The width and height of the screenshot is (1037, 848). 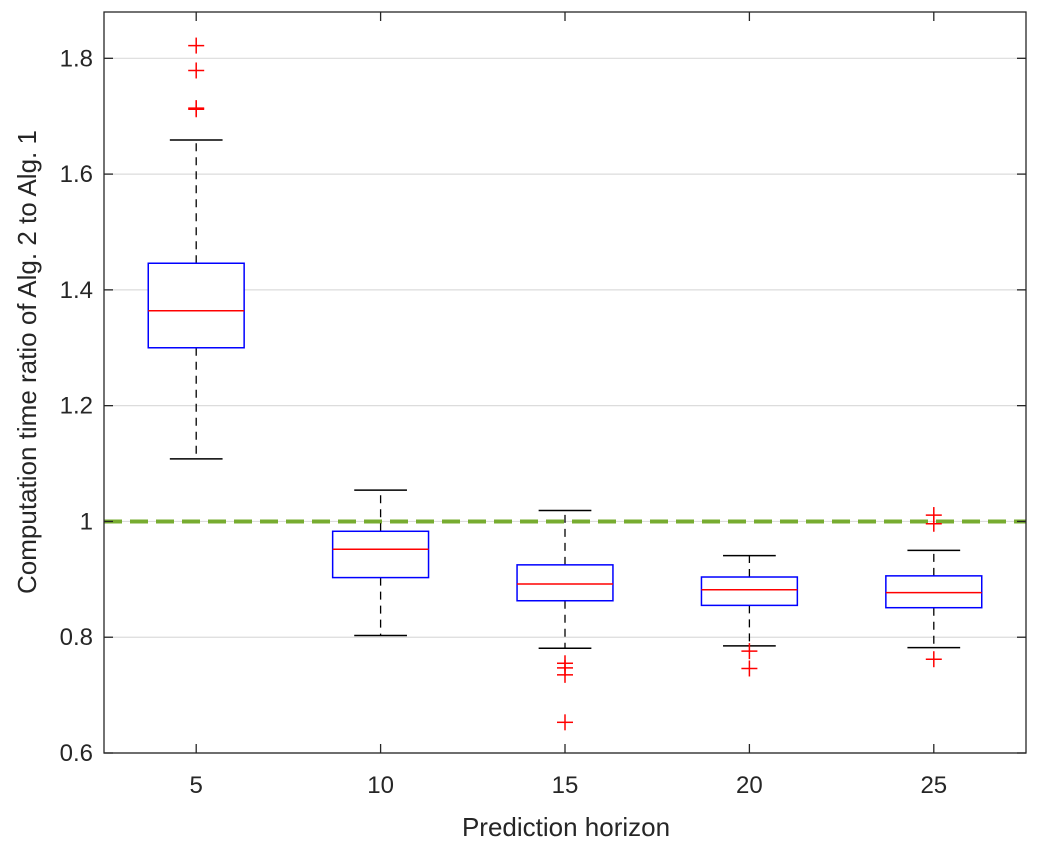 I want to click on y-tick-label: 0.6, so click(x=76, y=753).